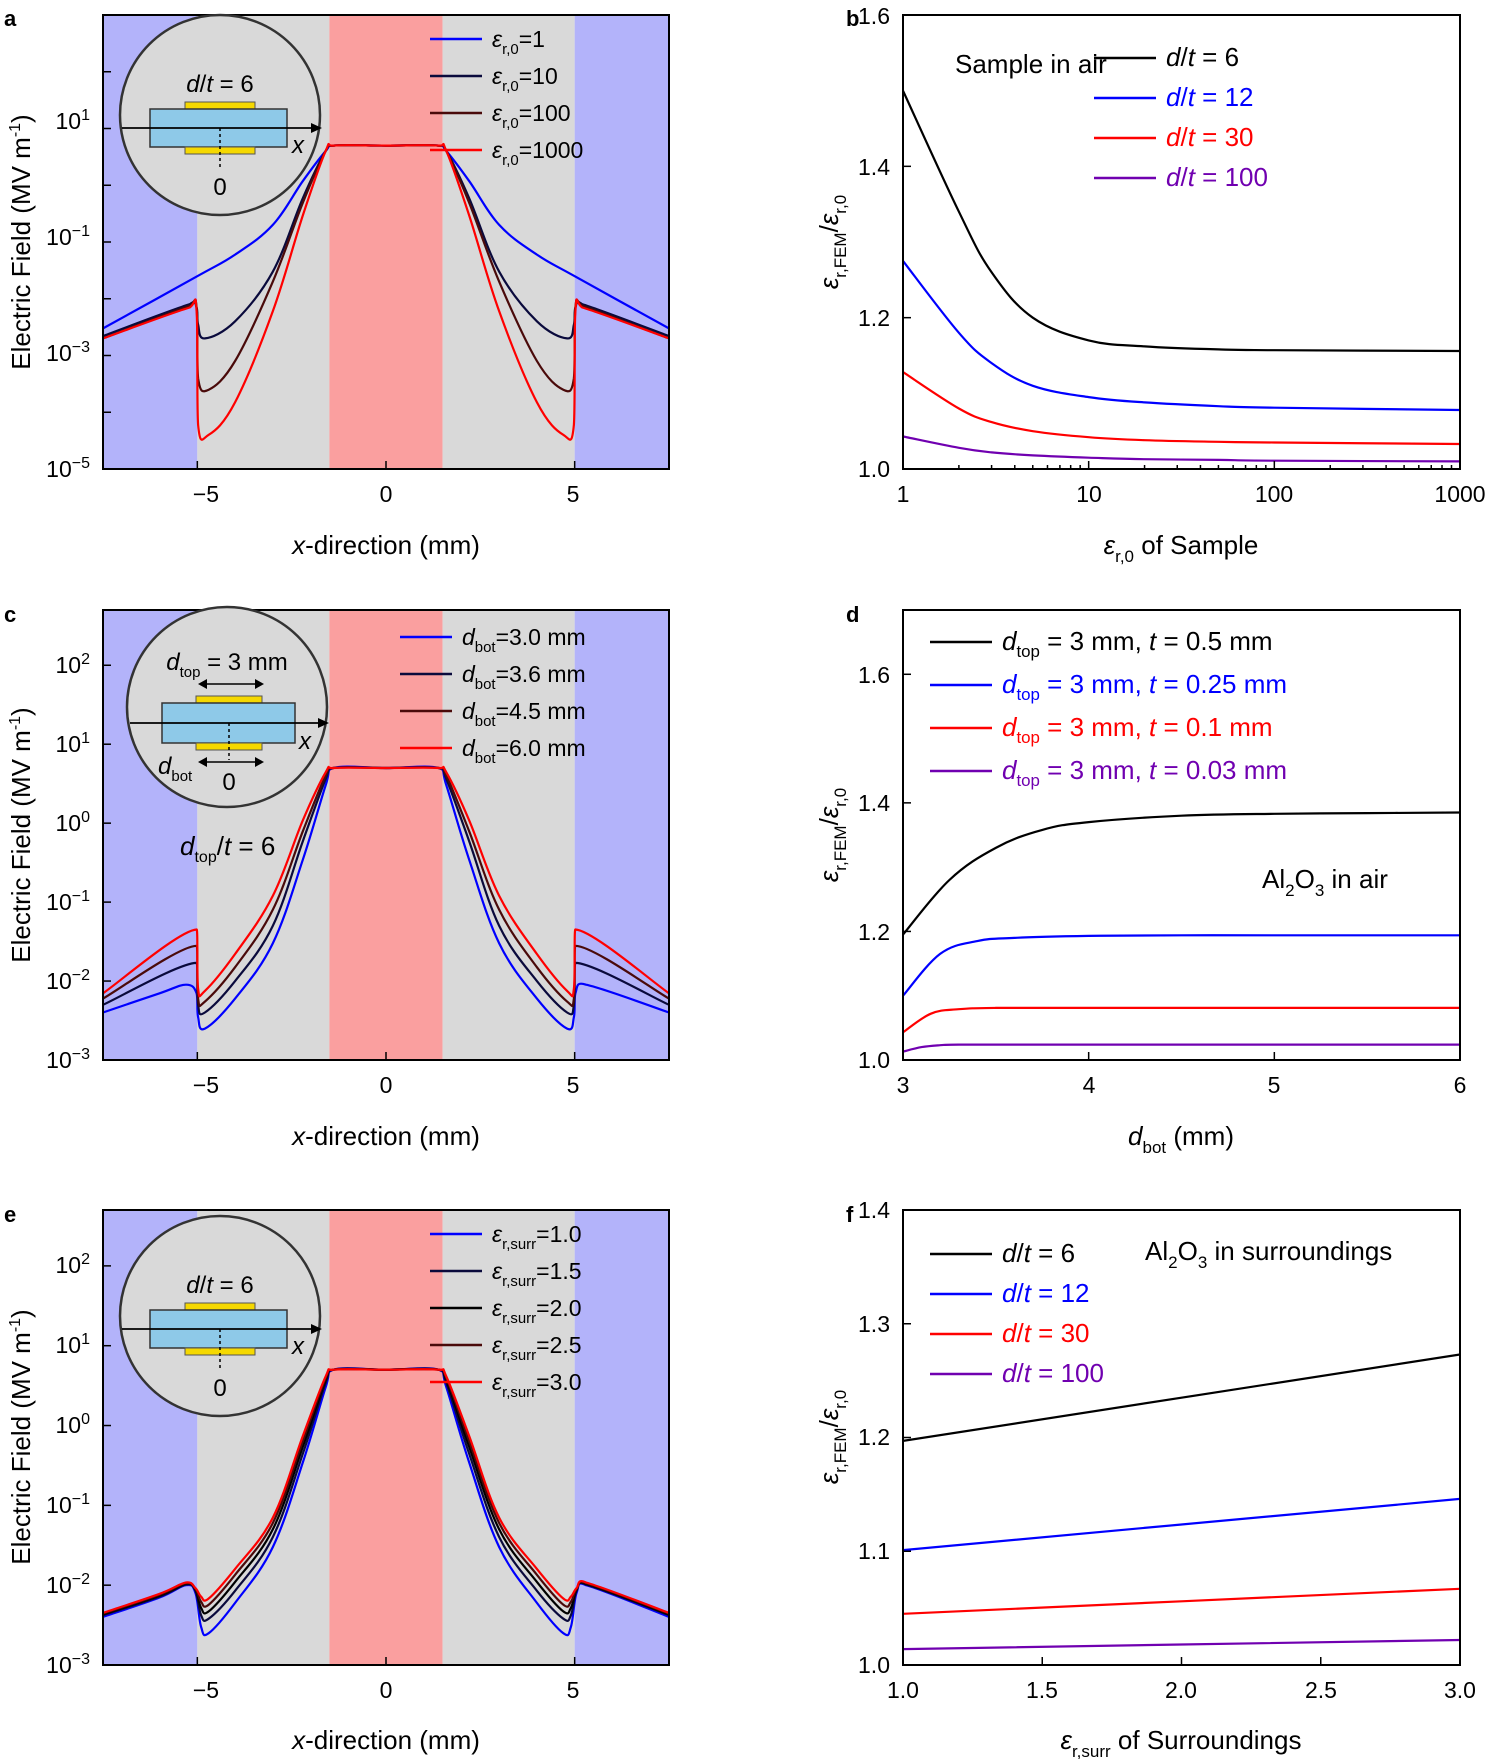 The height and width of the screenshot is (1759, 1496). I want to click on ytick-label: 10⁻³, so click(68, 1059).